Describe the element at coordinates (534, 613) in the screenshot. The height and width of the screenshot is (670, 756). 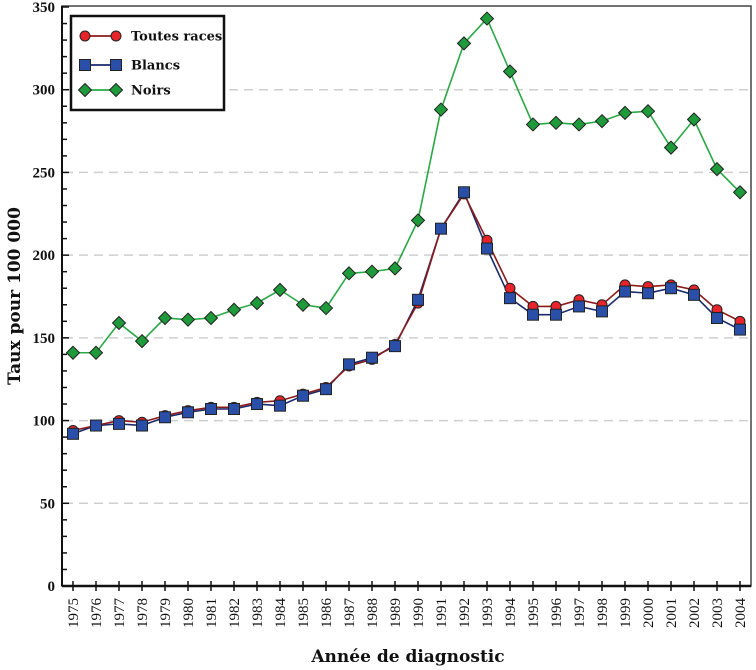
I see `x-tick-label: 1995` at that location.